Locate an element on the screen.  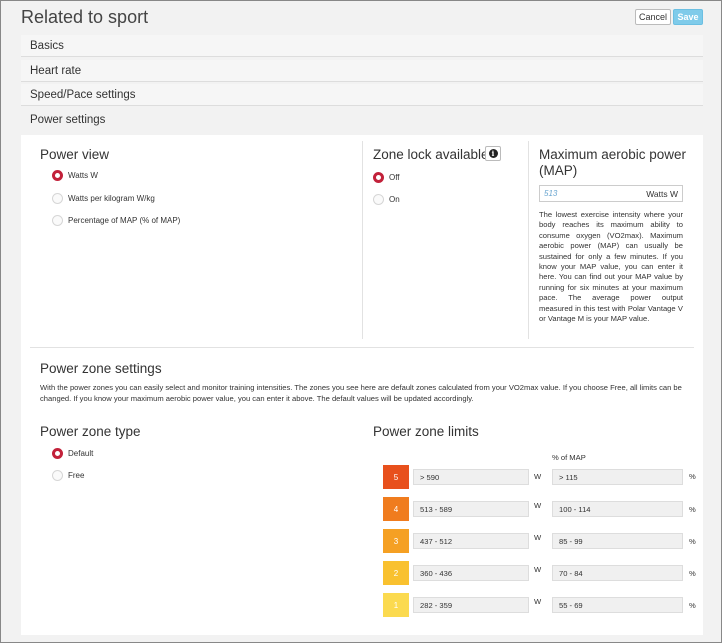
radio-percent-map: Percentage of MAP (% of MAP) is located at coordinates (116, 220).